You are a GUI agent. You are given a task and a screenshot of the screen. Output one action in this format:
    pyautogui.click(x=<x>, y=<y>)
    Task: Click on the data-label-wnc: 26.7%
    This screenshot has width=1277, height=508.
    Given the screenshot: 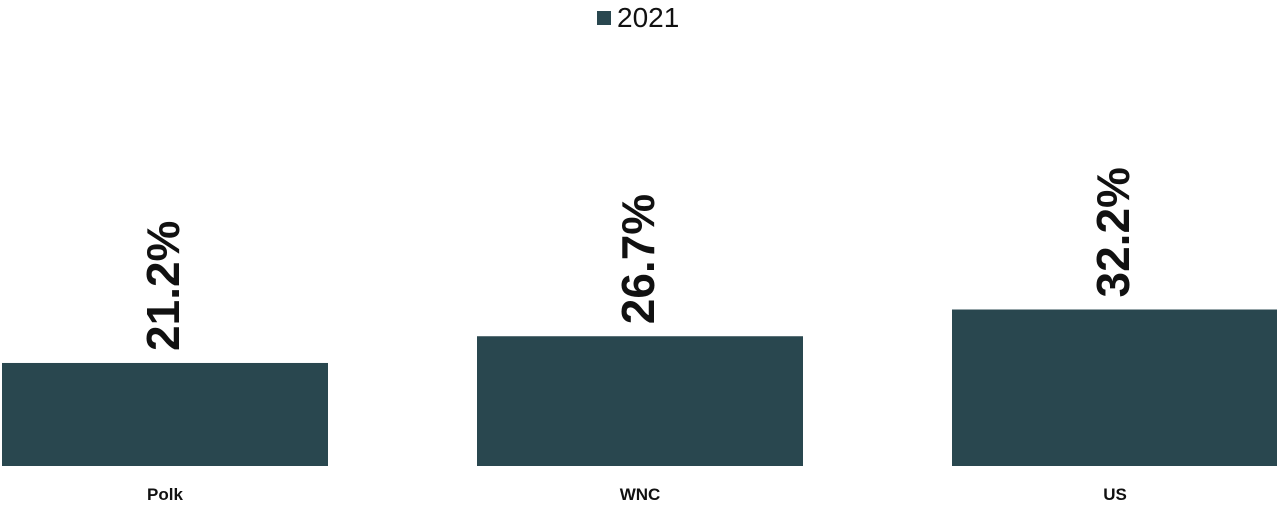 What is the action you would take?
    pyautogui.click(x=638, y=259)
    